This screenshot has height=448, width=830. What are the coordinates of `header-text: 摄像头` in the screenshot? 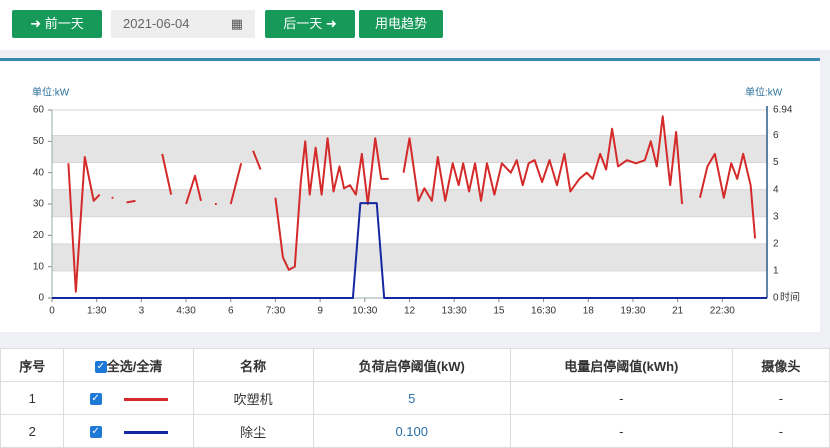 It's located at (781, 366).